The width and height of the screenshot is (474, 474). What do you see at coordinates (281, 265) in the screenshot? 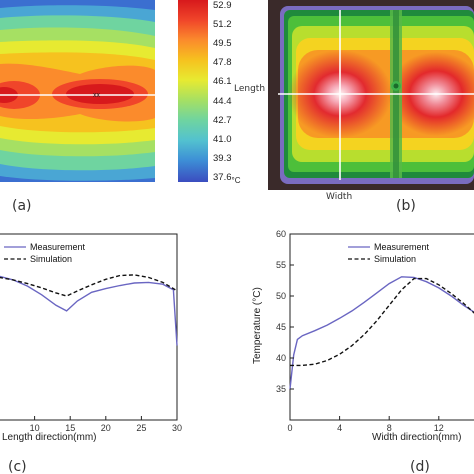
I see `y-tick-label: 55` at bounding box center [281, 265].